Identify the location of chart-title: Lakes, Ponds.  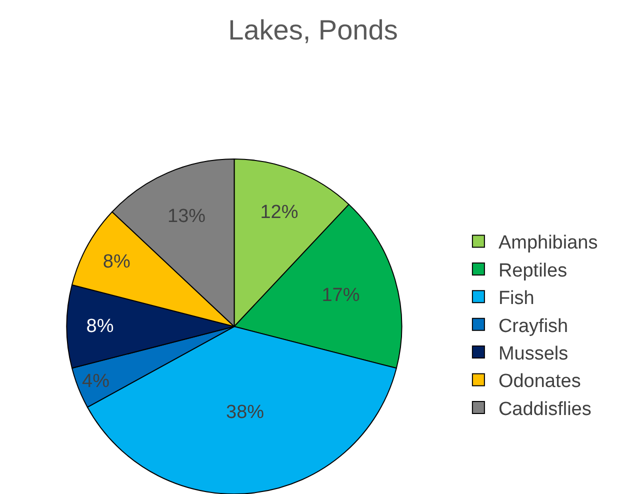
(313, 30).